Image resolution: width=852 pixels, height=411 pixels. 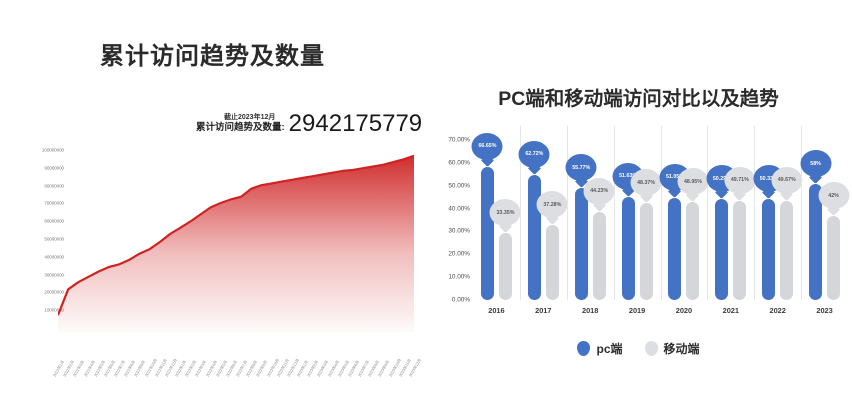 What do you see at coordinates (646, 183) in the screenshot?
I see `bar-value-label: 48.37%` at bounding box center [646, 183].